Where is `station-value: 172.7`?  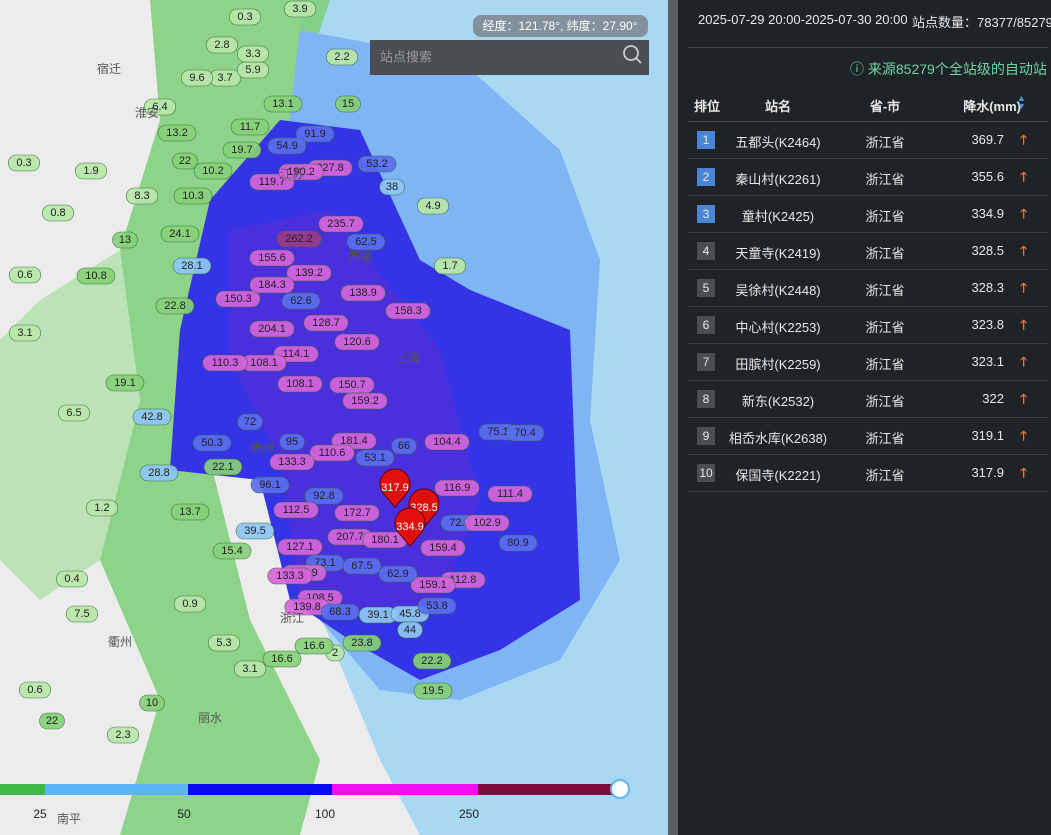 station-value: 172.7 is located at coordinates (357, 513).